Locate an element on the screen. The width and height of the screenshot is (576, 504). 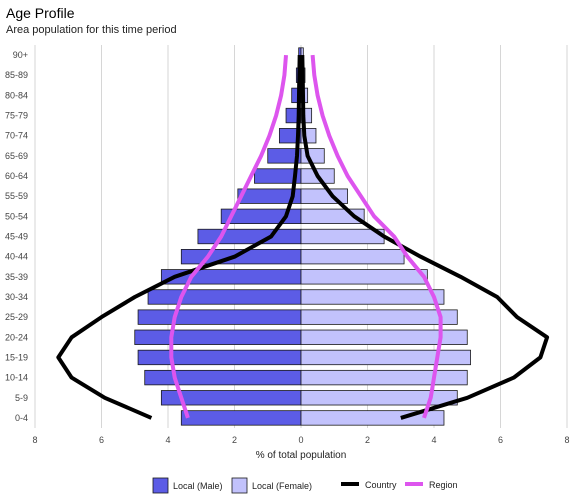
chart-title: Age Profile is located at coordinates (40, 13).